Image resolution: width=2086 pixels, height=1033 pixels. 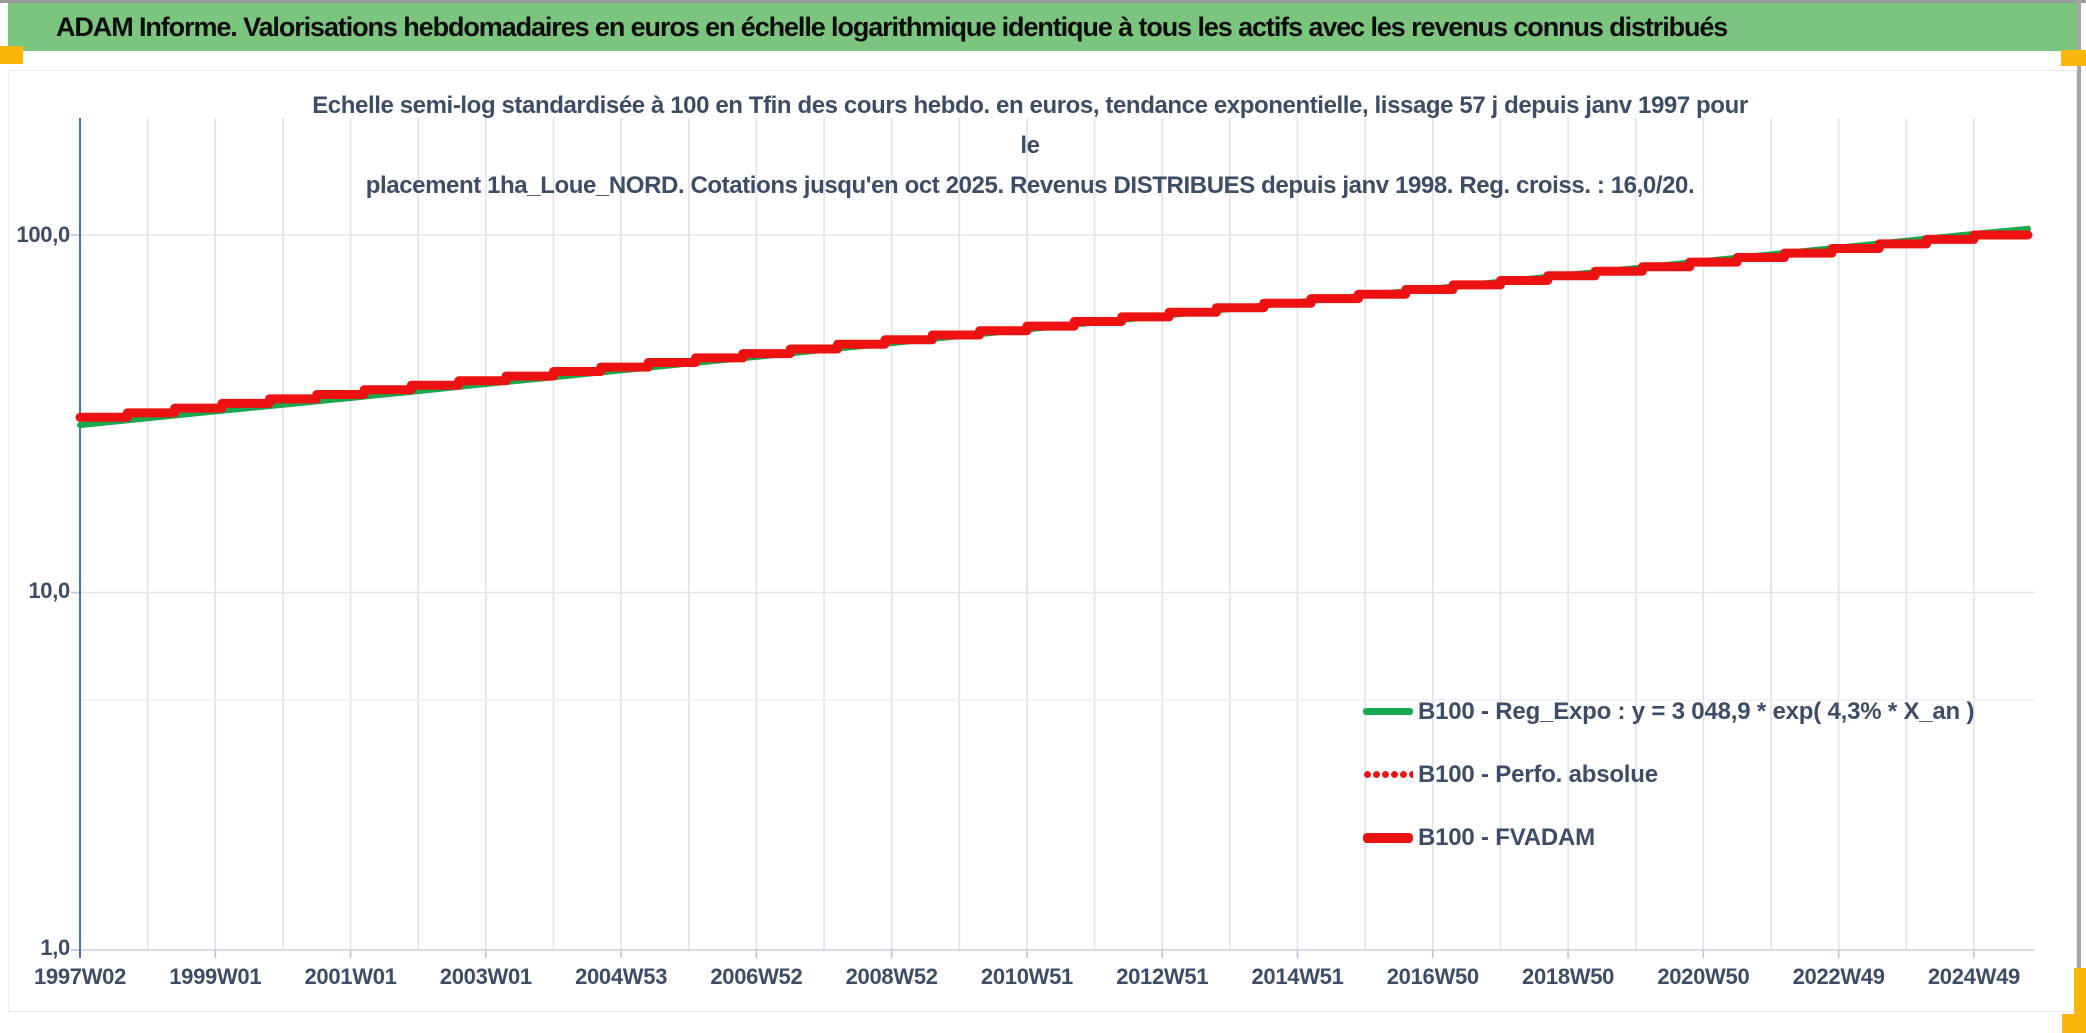 What do you see at coordinates (1026, 976) in the screenshot?
I see `x-axis-label: 2010W51` at bounding box center [1026, 976].